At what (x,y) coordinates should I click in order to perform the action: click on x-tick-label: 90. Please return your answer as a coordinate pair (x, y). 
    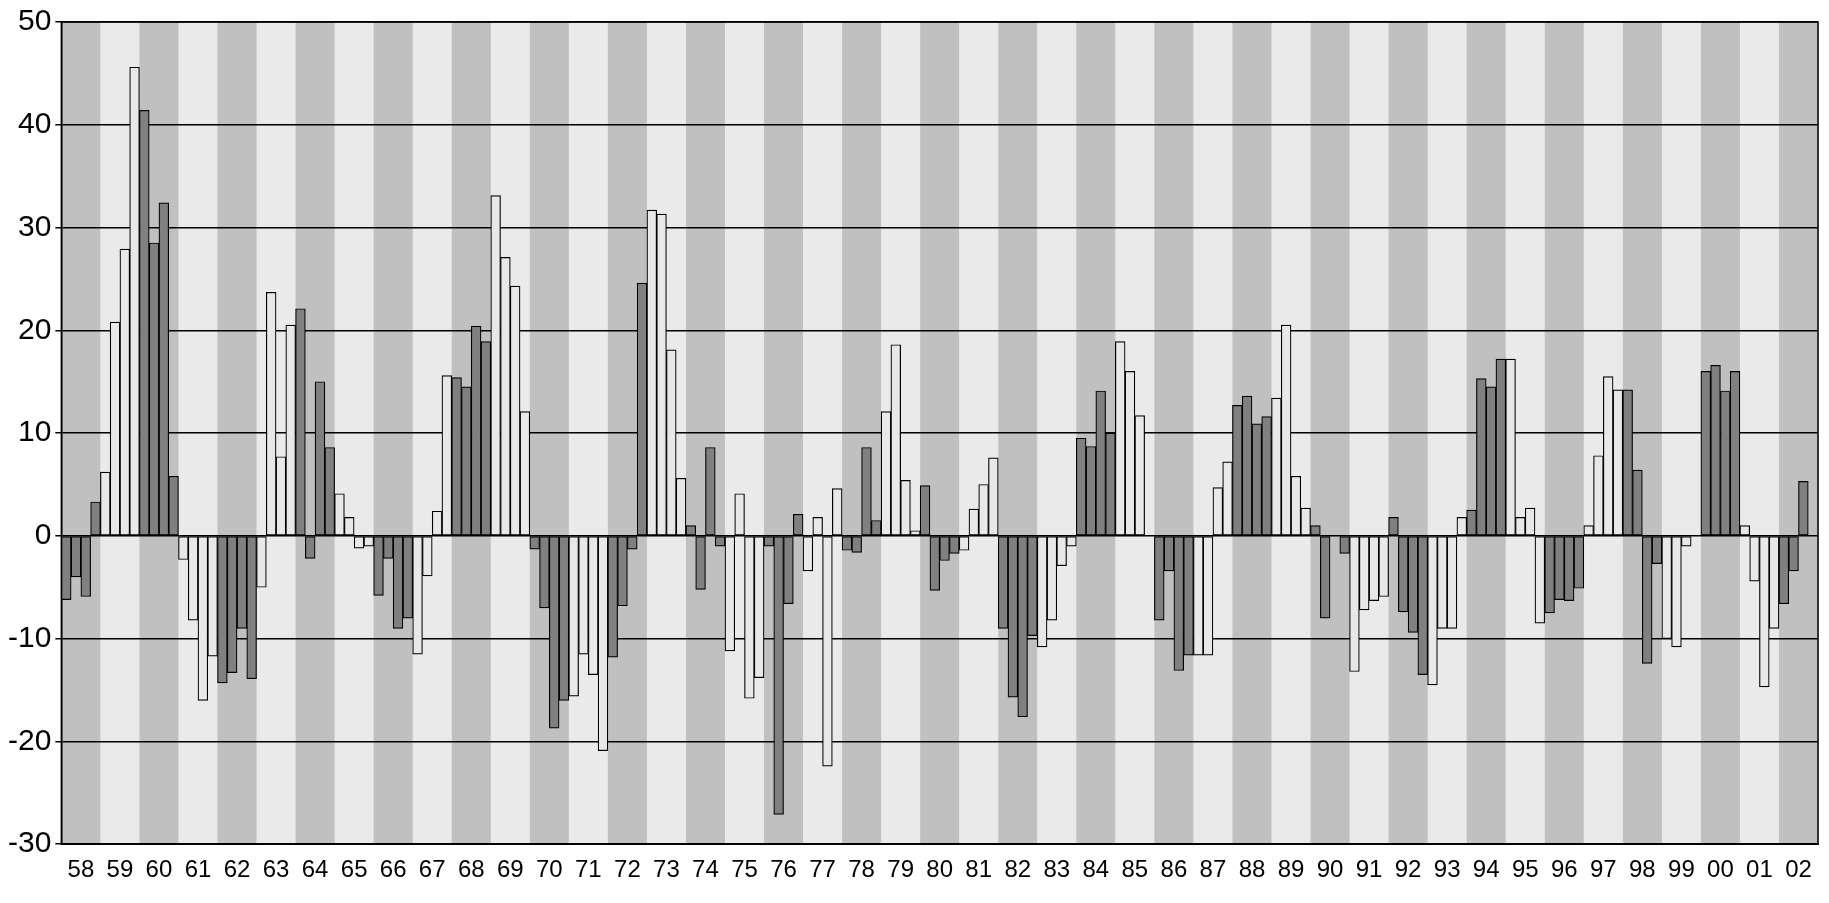
    Looking at the image, I should click on (1330, 869).